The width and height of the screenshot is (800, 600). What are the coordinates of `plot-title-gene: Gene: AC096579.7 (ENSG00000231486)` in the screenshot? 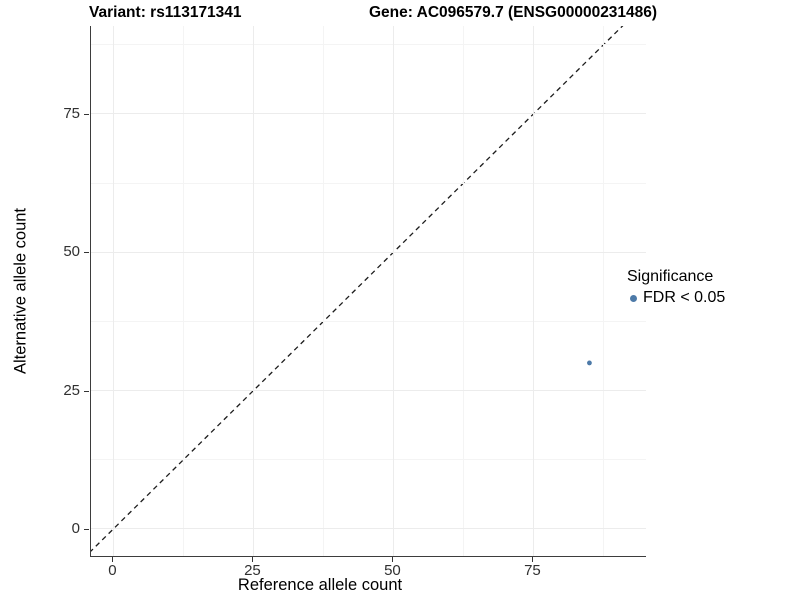 It's located at (513, 12).